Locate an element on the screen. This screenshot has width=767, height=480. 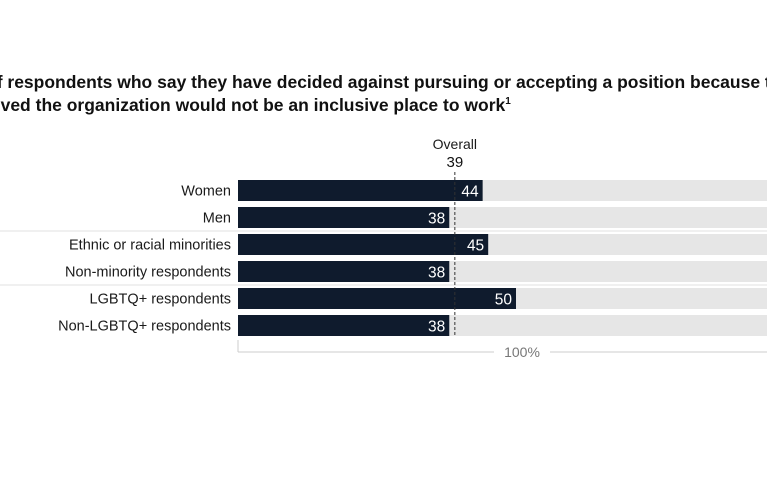
category-label: Non-minority respondents is located at coordinates (148, 273).